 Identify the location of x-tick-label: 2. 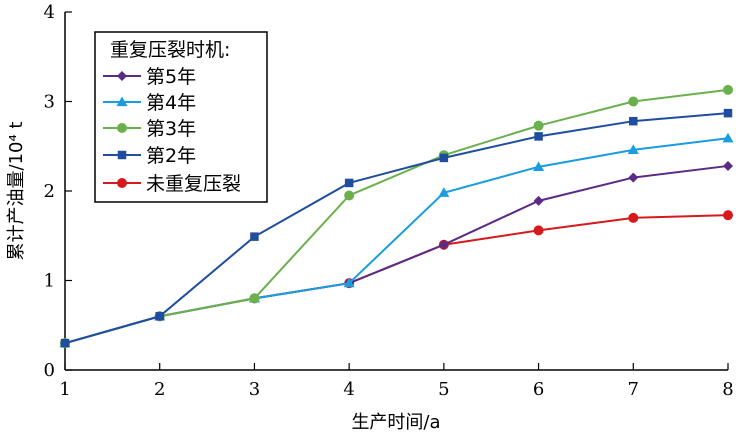
(159, 389).